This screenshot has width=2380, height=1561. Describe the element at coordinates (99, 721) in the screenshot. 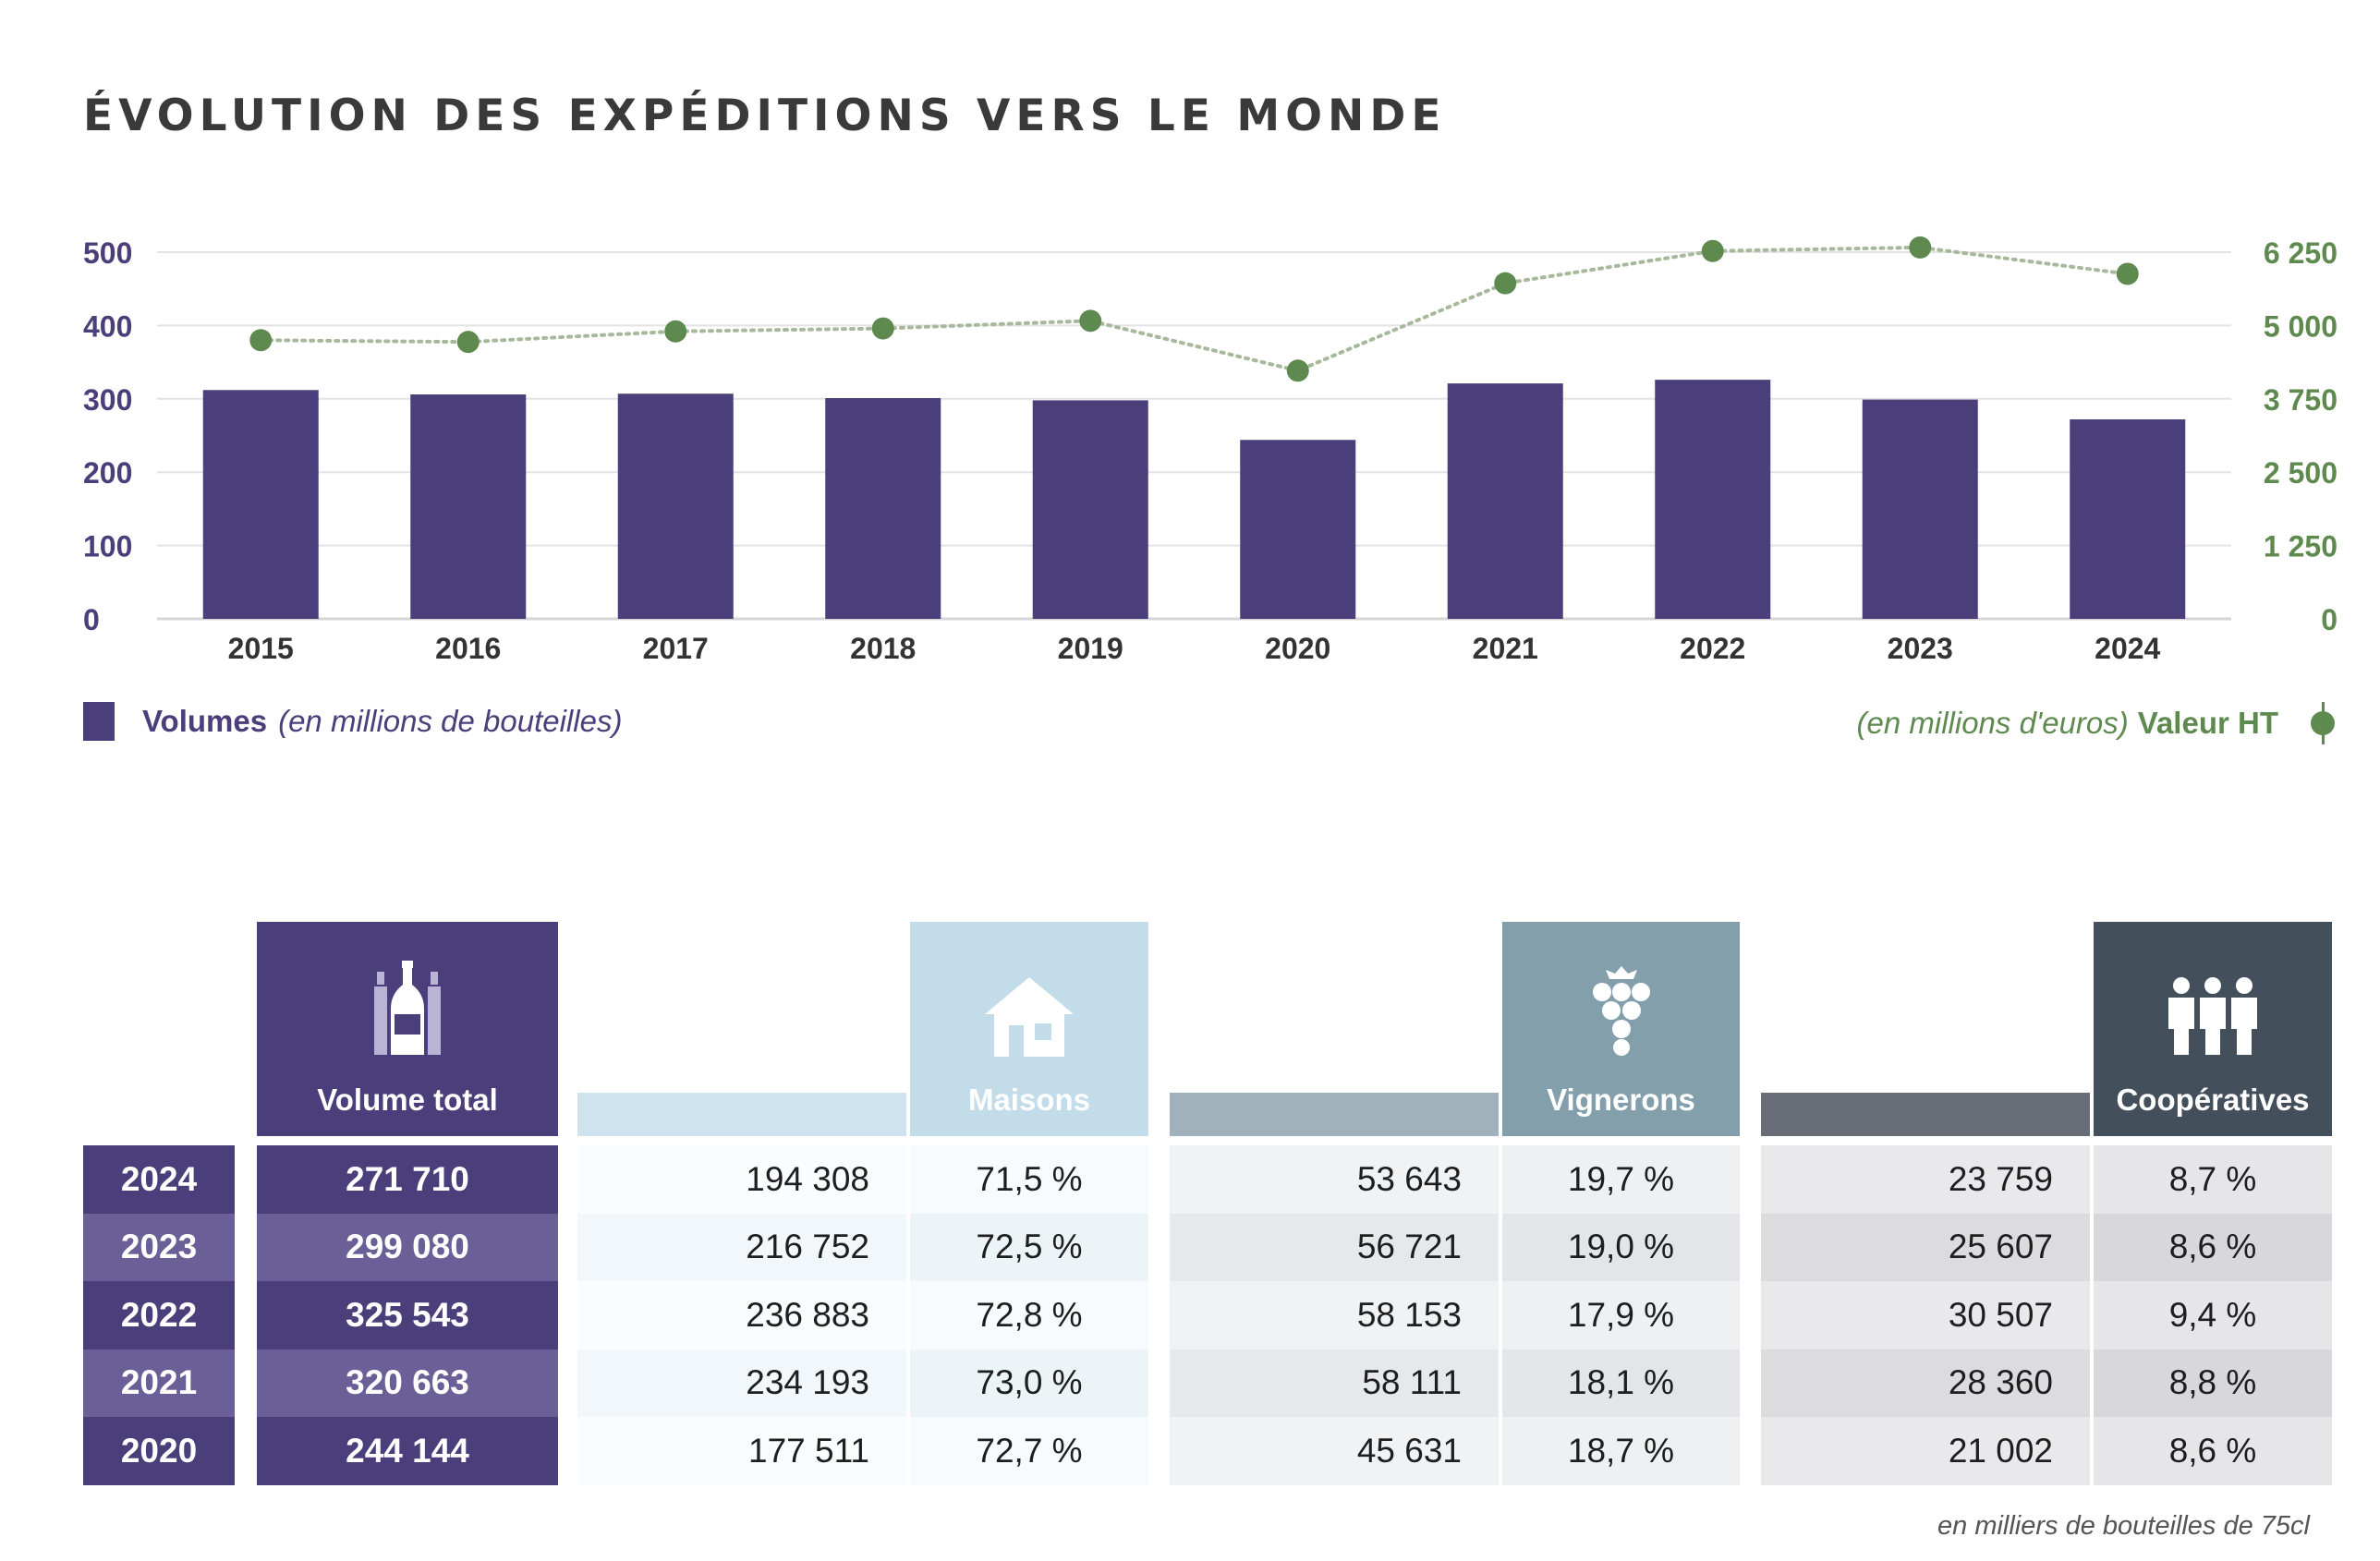

I see `legend-swatch-volumes` at that location.